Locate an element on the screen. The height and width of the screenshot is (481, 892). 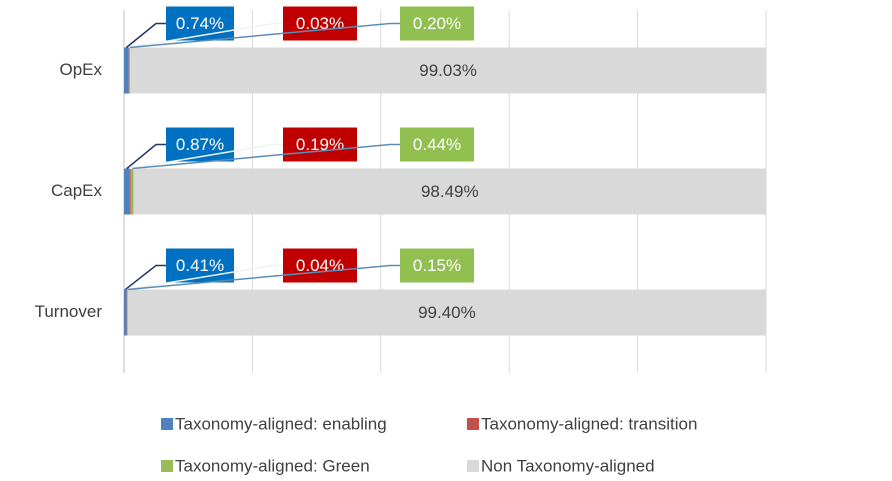
data-label: 0.74% is located at coordinates (200, 23).